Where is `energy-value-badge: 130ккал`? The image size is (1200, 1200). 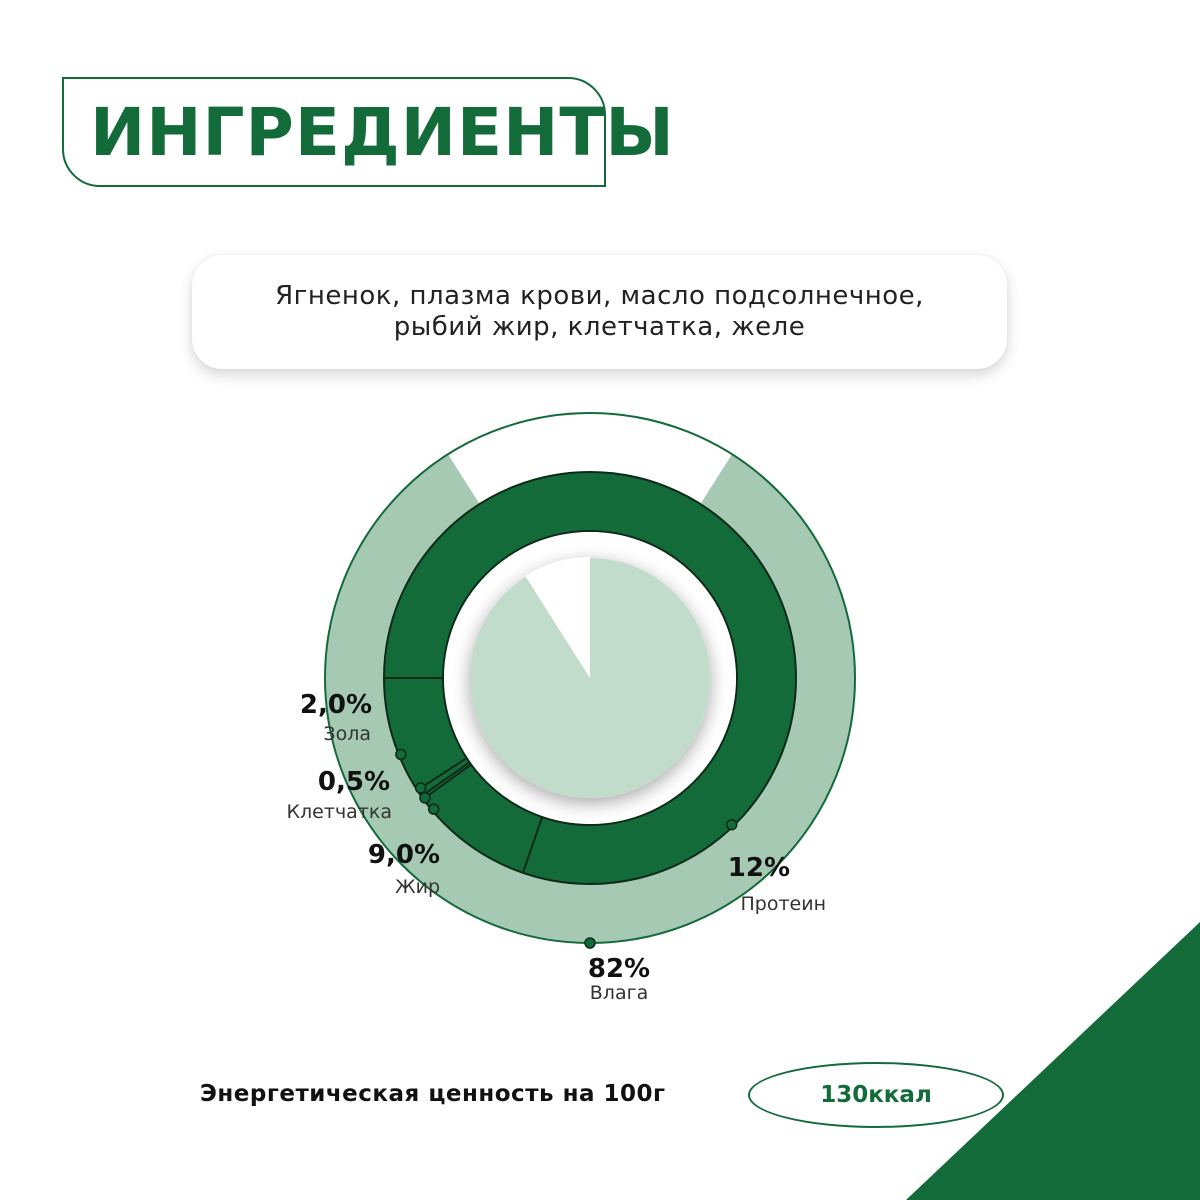 energy-value-badge: 130ккал is located at coordinates (876, 1095).